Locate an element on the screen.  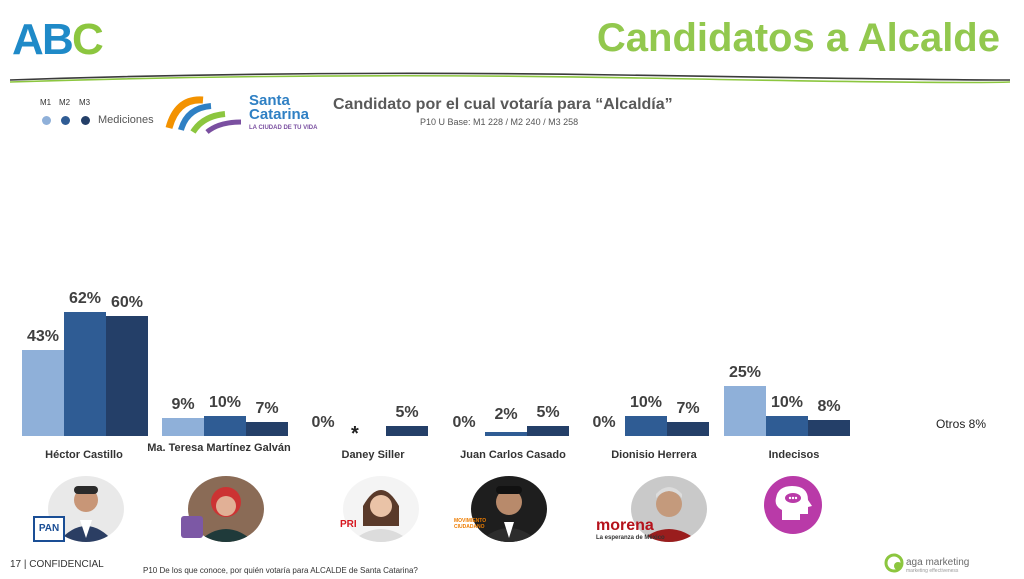
abc-logo: A B C is located at coordinates (58, 37).